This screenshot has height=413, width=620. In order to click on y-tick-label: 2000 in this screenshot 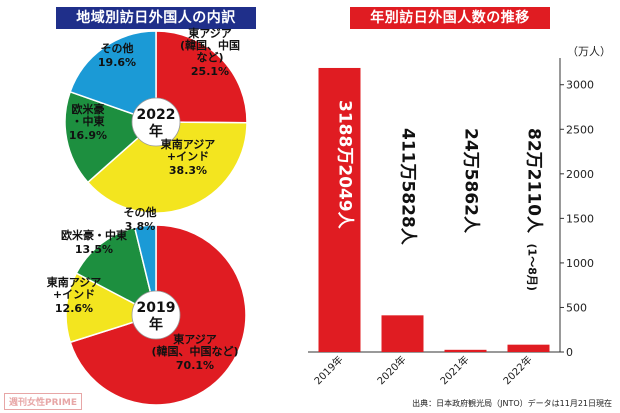, I will do `click(580, 174)`.